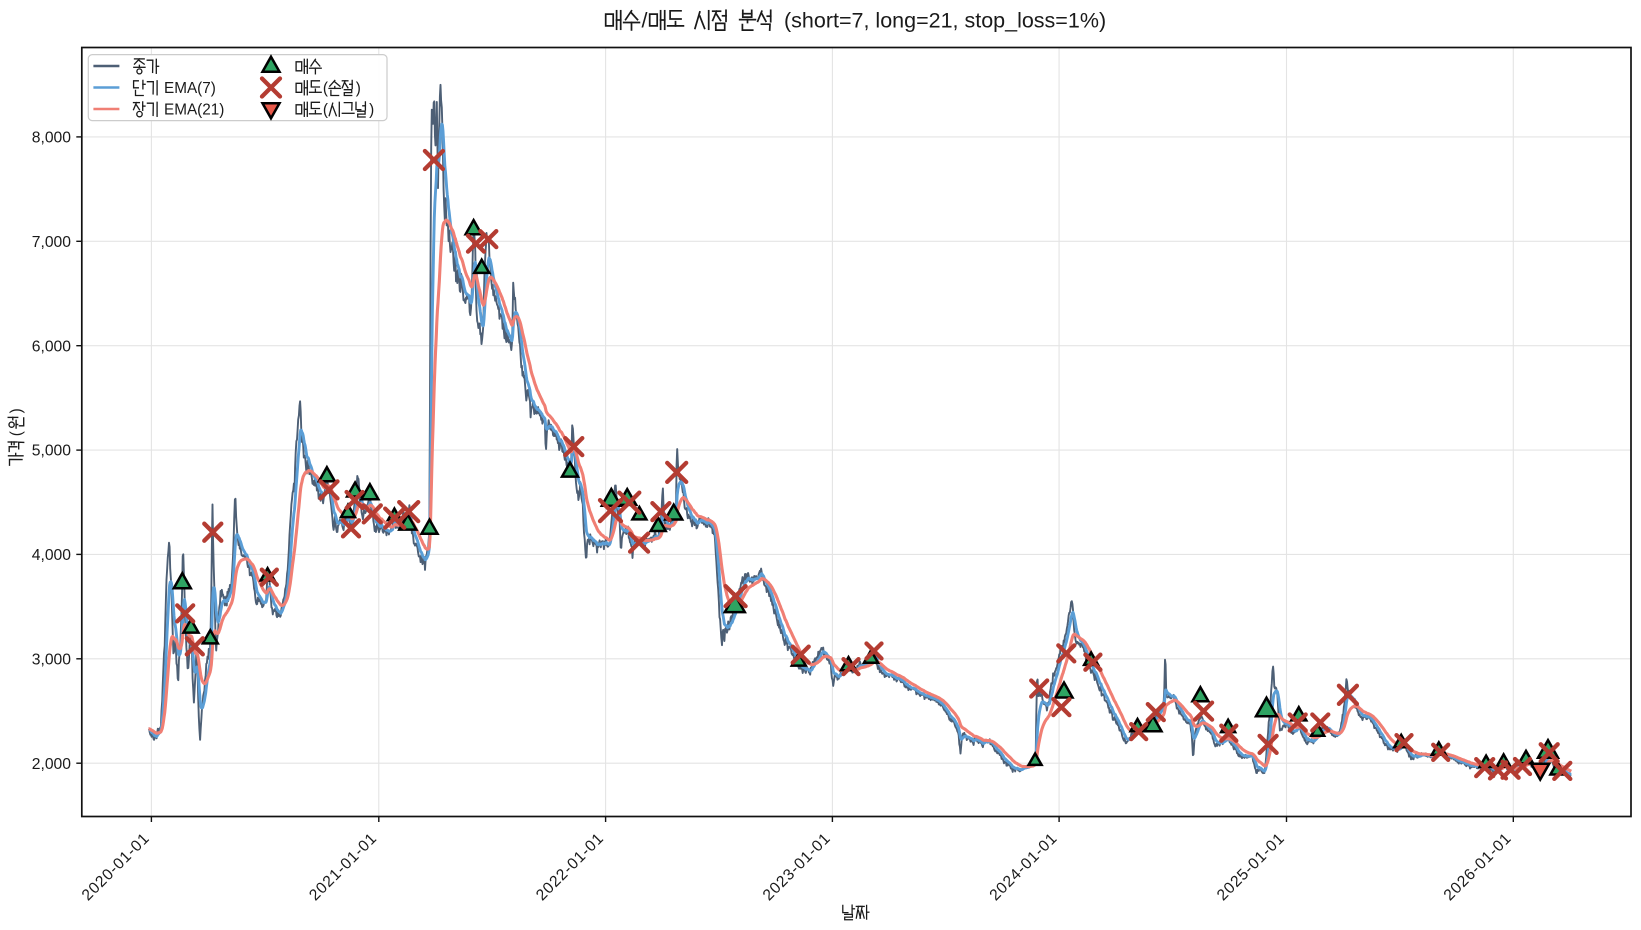  Describe the element at coordinates (52, 451) in the screenshot. I see `svg-text: 5,000` at that location.